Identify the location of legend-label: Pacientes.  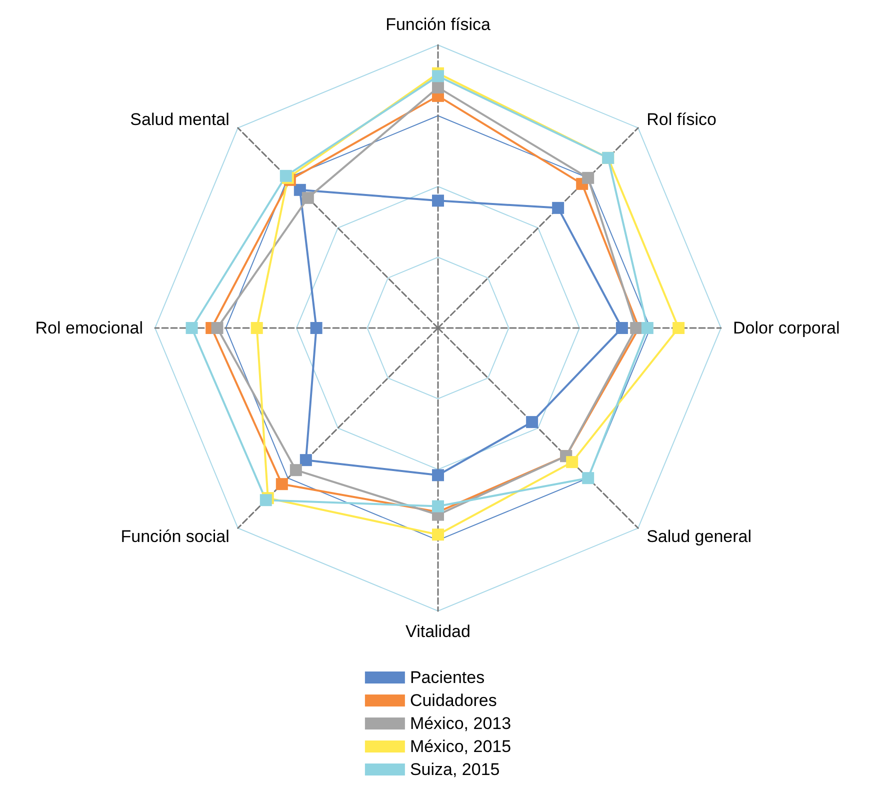
(447, 677).